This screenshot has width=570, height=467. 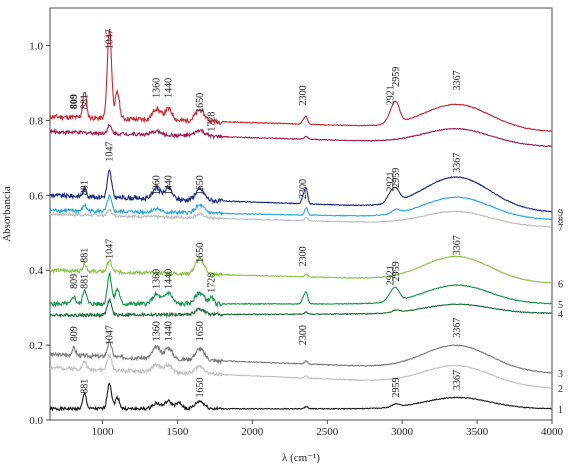 I want to click on y-tick-label: 0.0, so click(x=36, y=421).